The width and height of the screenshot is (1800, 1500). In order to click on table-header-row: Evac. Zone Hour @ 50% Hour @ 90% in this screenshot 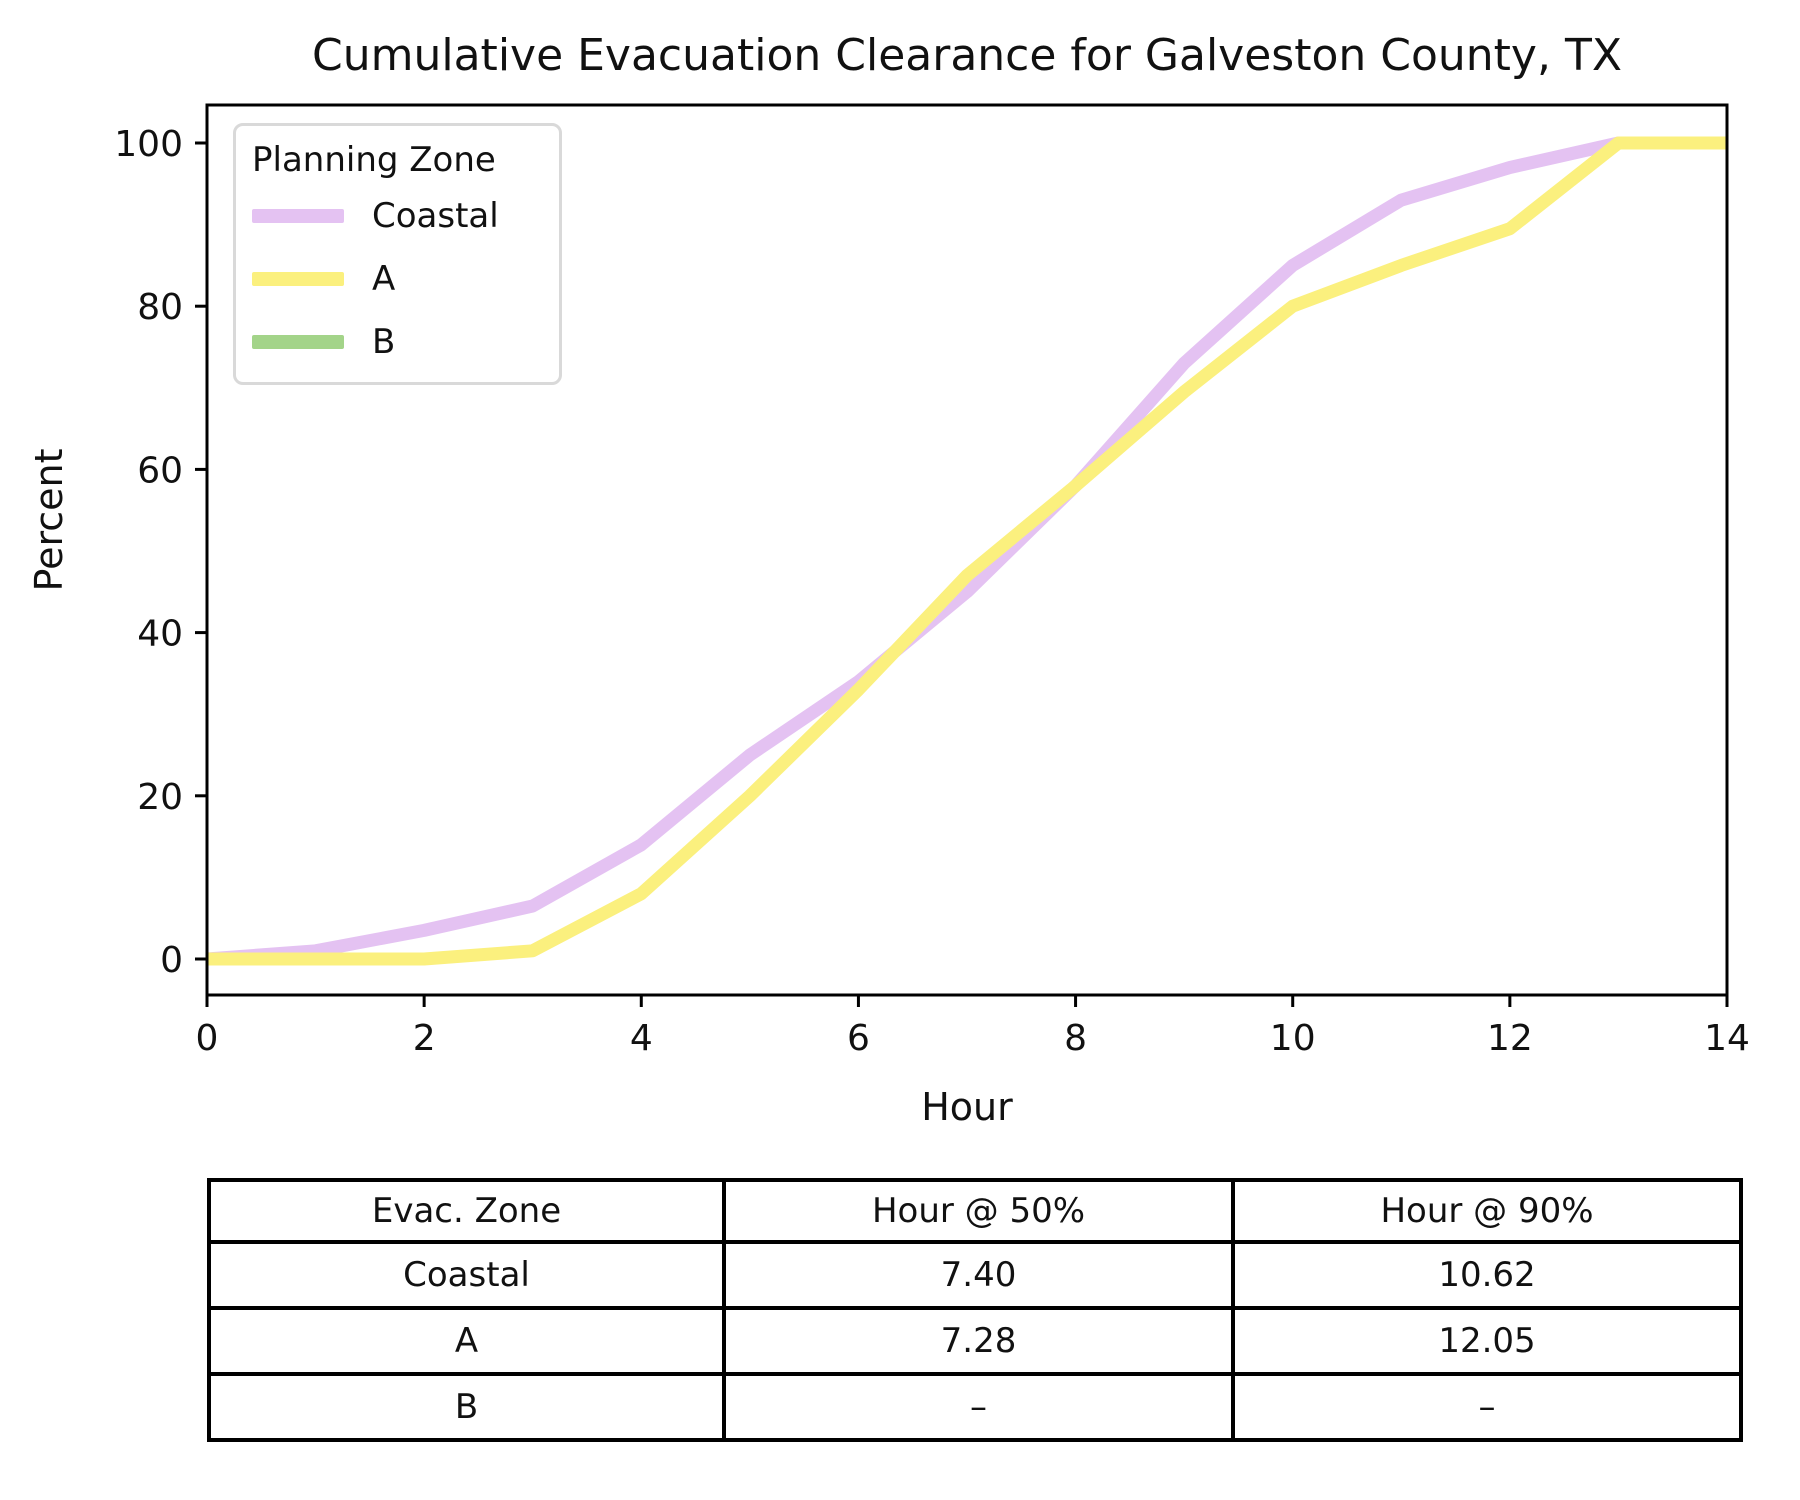, I will do `click(975, 1211)`.